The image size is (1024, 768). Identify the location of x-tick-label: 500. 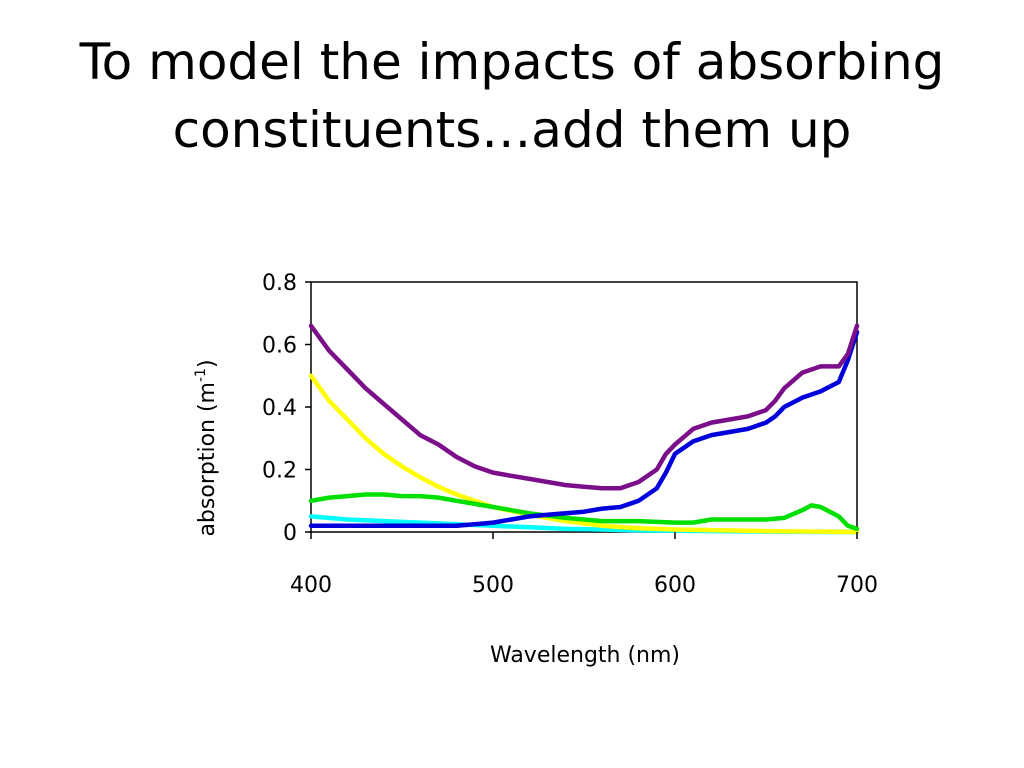
(493, 585).